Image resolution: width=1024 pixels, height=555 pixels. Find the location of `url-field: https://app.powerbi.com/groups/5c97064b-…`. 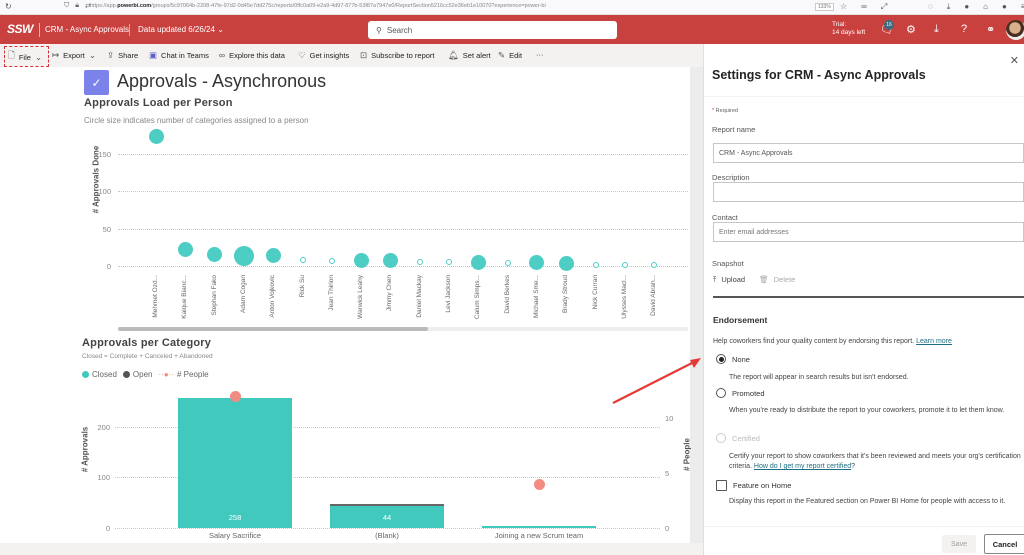

url-field: https://app.powerbi.com/groups/5c97064b-… is located at coordinates (318, 6).